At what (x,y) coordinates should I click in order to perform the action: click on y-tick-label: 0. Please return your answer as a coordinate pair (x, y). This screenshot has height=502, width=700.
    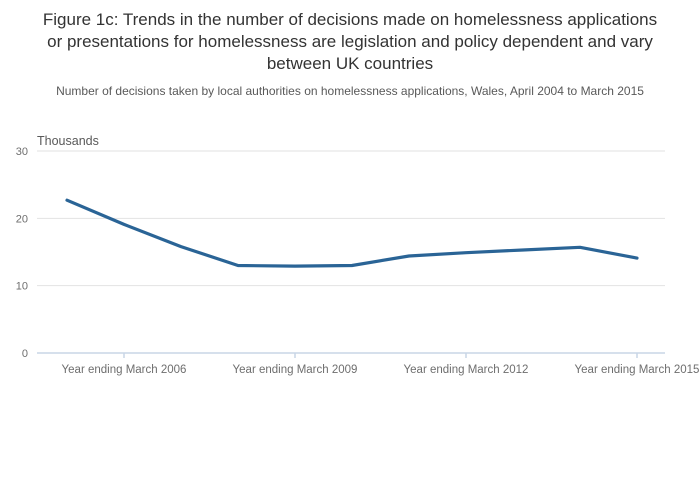
    Looking at the image, I should click on (25, 354).